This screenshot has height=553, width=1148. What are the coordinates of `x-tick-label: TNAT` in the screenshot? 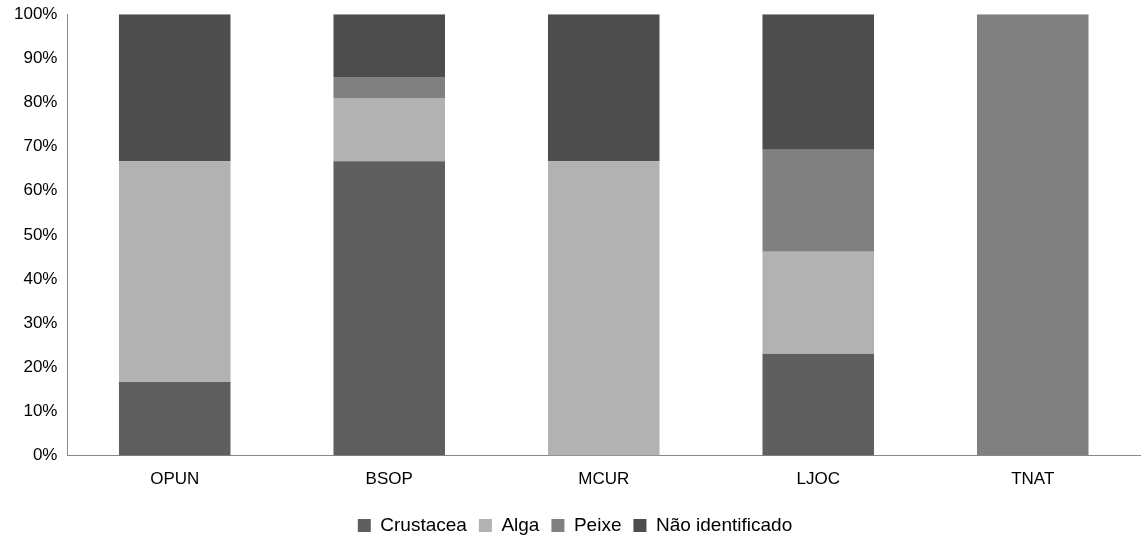 It's located at (1033, 479).